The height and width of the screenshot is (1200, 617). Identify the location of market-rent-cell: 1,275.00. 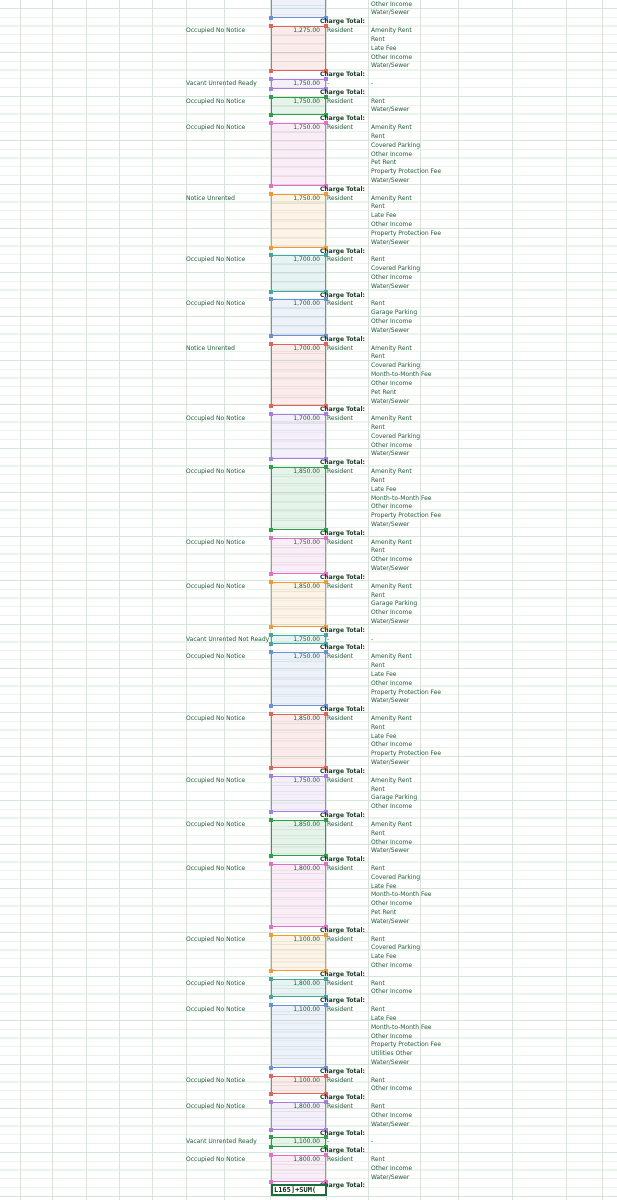
(306, 31).